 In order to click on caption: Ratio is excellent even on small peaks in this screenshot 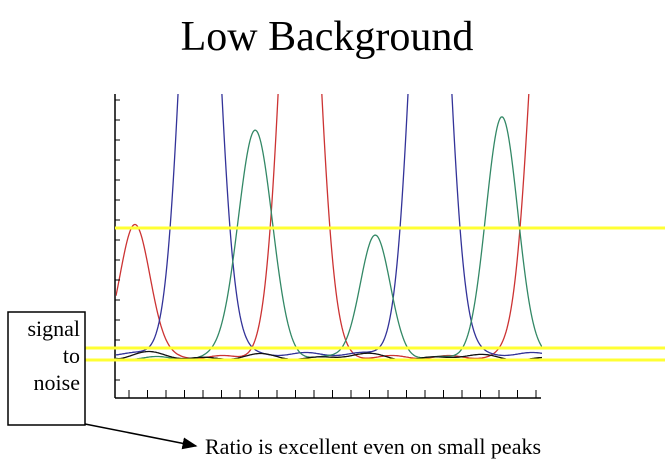, I will do `click(373, 446)`.